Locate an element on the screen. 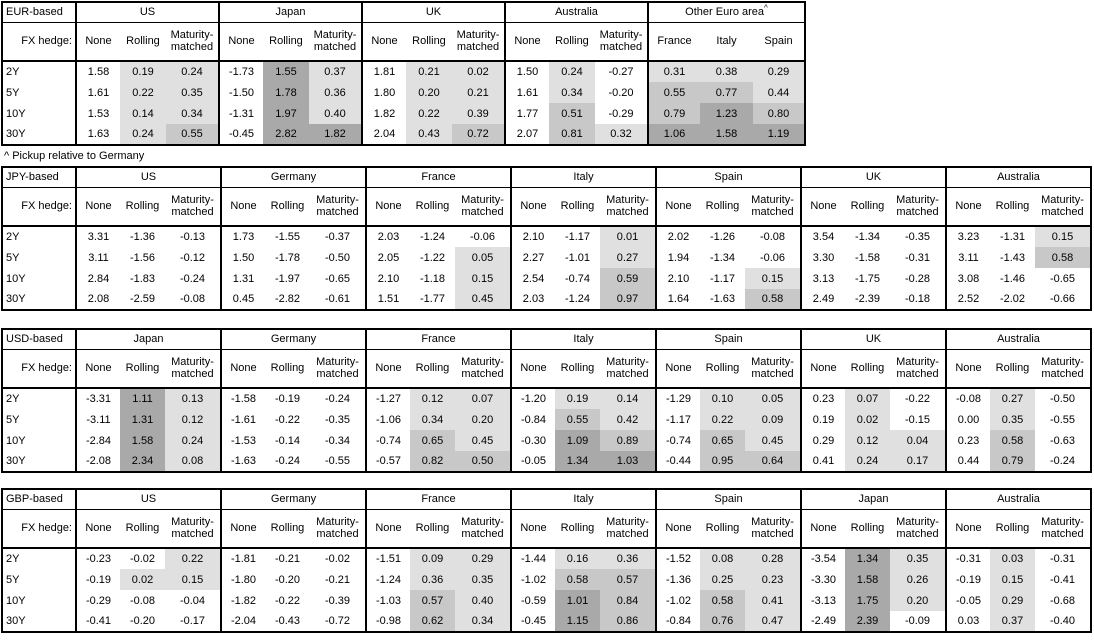 The width and height of the screenshot is (1094, 643). column-header: France is located at coordinates (673, 42).